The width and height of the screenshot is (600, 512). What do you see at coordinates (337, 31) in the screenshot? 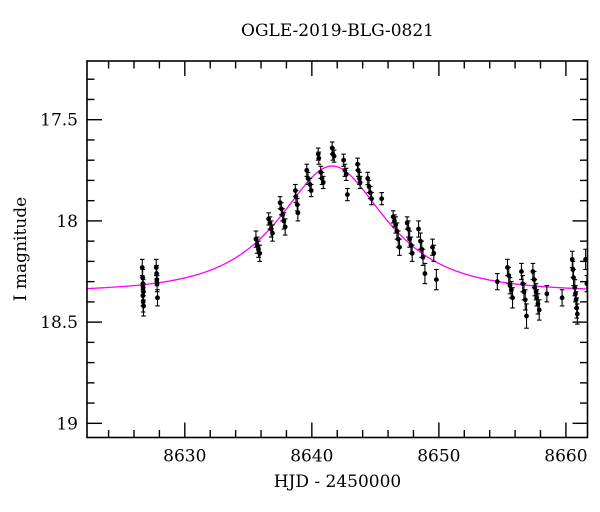
I see `chart-title: OGLE-2019-BLG-0821` at bounding box center [337, 31].